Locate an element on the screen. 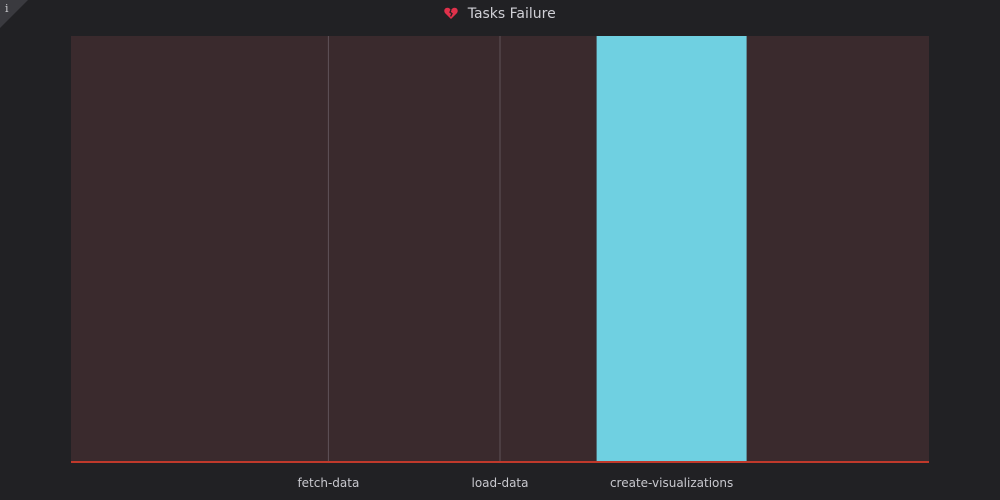 This screenshot has height=500, width=1000. panel-header: Tasks Failure is located at coordinates (500, 15).